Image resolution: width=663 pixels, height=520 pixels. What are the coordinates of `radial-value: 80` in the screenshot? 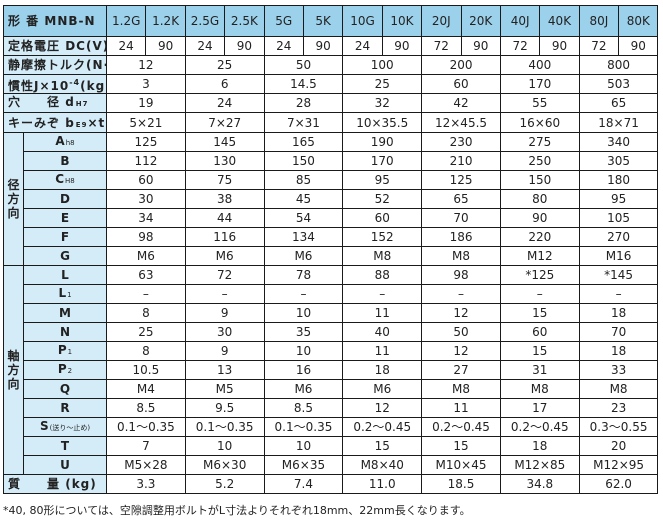 It's located at (539, 199).